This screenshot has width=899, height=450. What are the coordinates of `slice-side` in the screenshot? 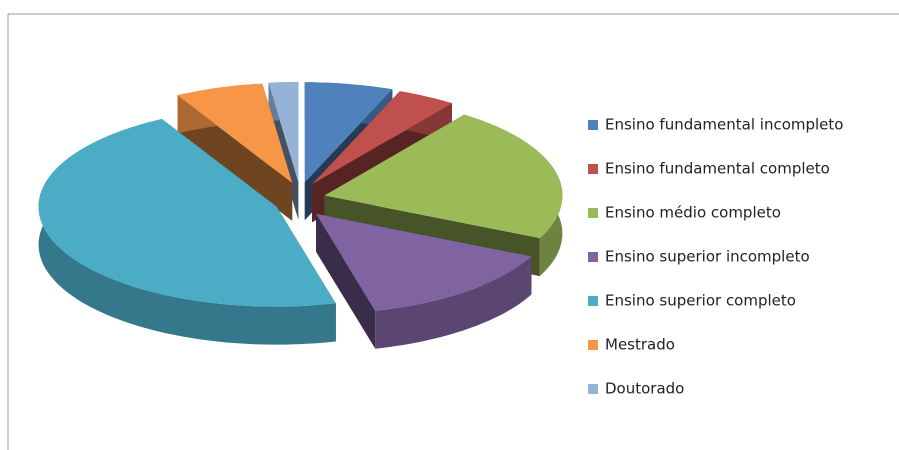 It's located at (346, 281).